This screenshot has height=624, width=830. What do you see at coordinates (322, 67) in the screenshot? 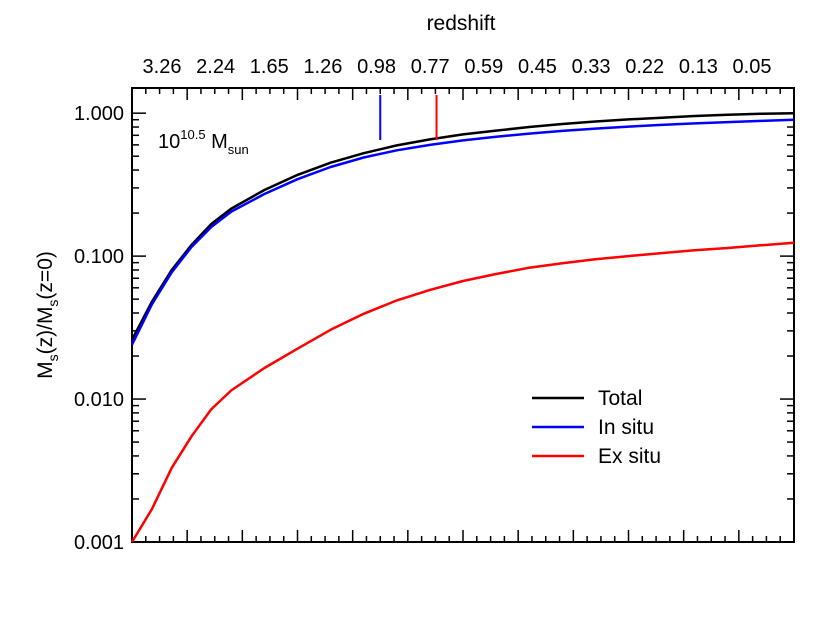
I see `top-tick-label: 1.26` at bounding box center [322, 67].